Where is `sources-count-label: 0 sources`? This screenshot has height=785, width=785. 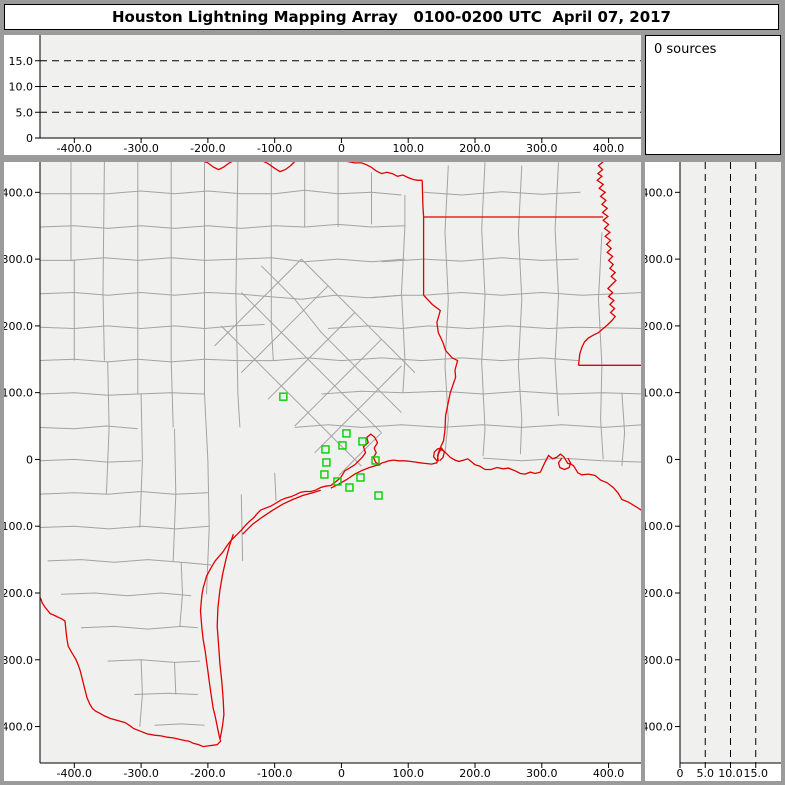
sources-count-label: 0 sources is located at coordinates (685, 49).